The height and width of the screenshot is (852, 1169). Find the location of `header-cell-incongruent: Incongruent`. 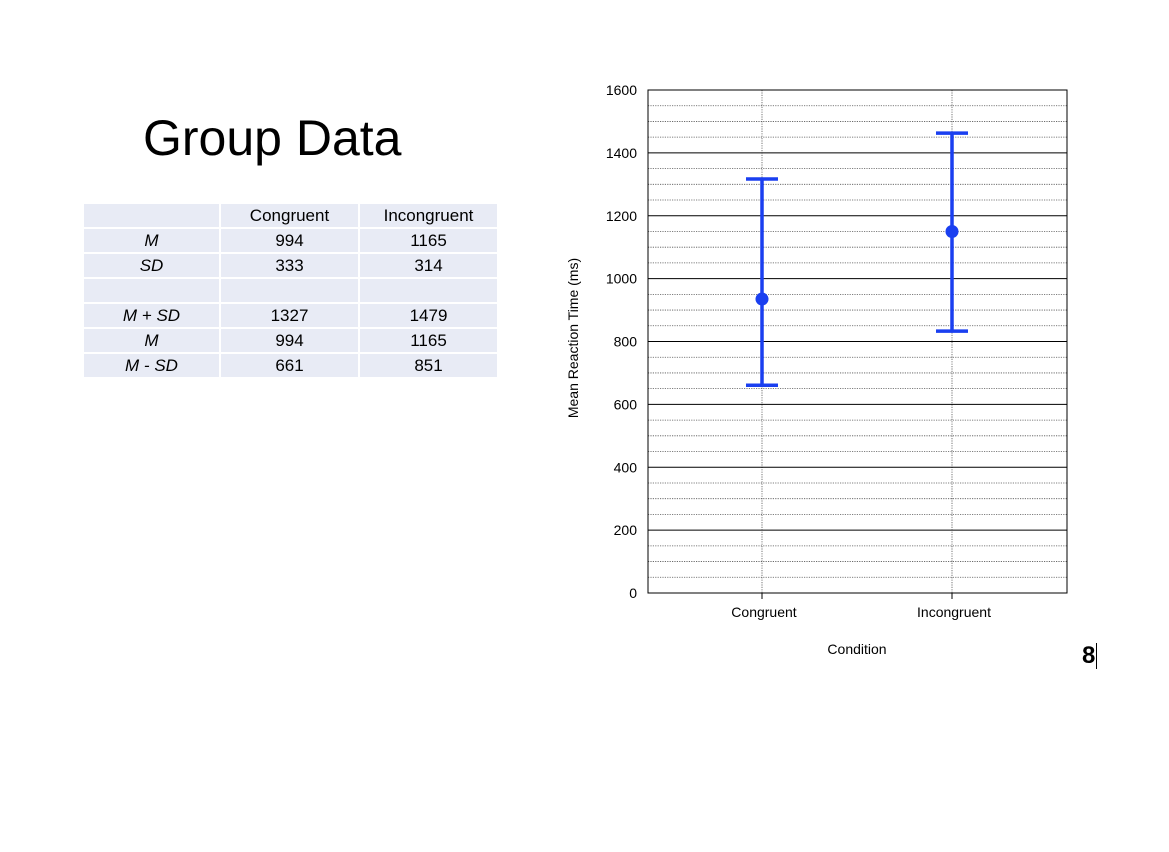

header-cell-incongruent: Incongruent is located at coordinates (428, 215).